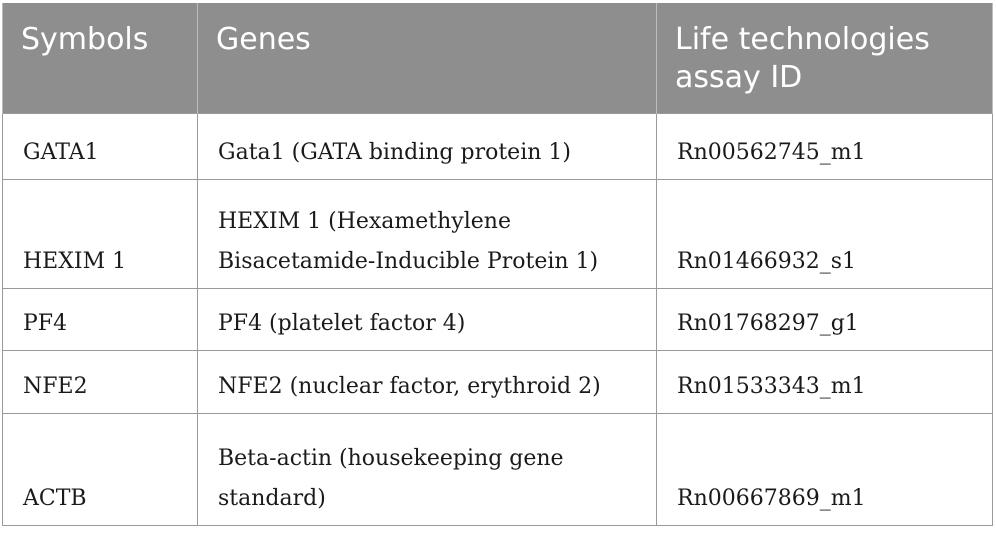 This screenshot has height=540, width=996. I want to click on cell-gene: Gata1 (GATA binding protein 1), so click(427, 146).